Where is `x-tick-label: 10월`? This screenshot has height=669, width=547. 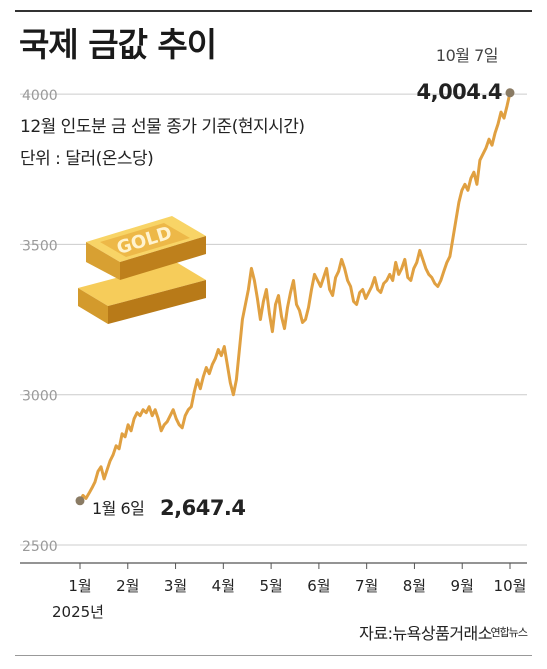
x-tick-label: 10월 is located at coordinates (510, 586).